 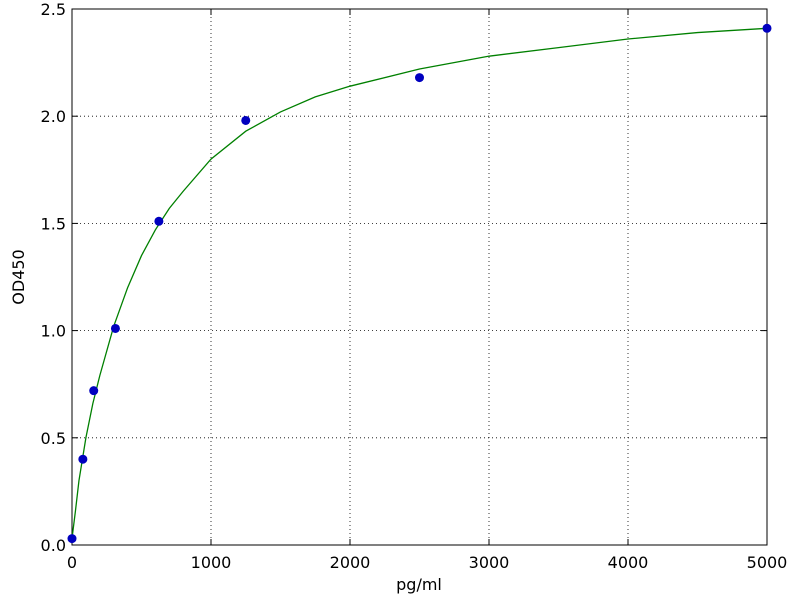 I want to click on y-axis-label: OD450, so click(x=18, y=276).